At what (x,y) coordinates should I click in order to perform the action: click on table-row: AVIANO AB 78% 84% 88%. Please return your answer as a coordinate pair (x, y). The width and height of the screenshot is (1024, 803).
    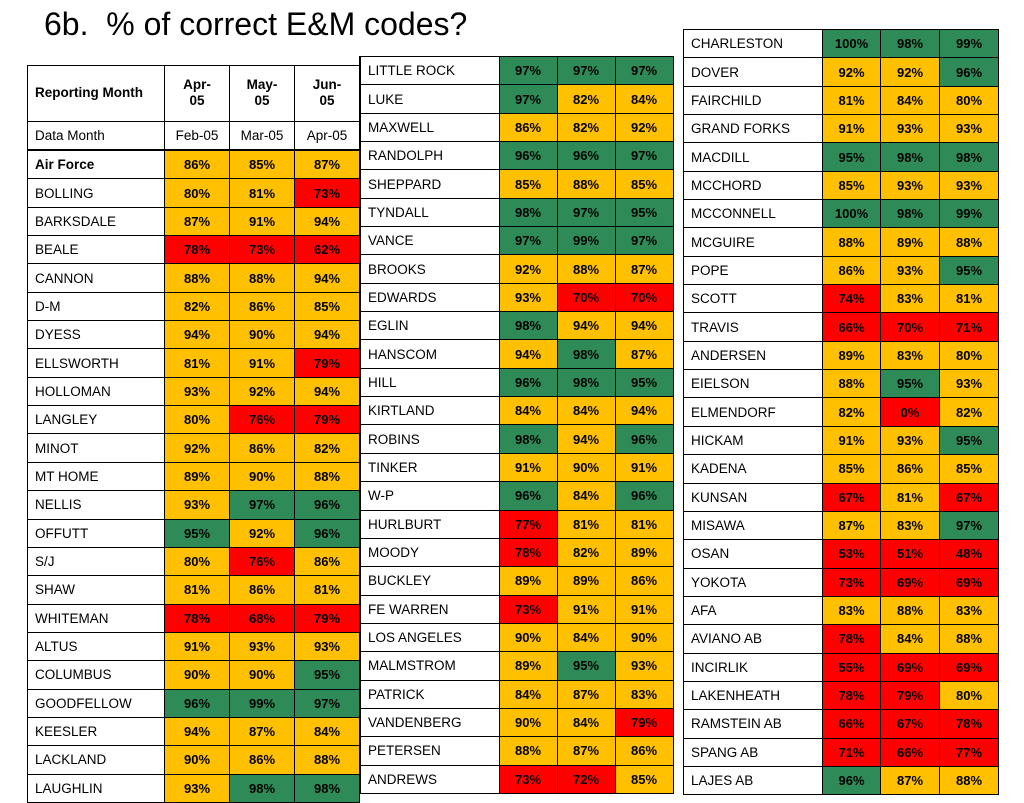
    Looking at the image, I should click on (841, 639).